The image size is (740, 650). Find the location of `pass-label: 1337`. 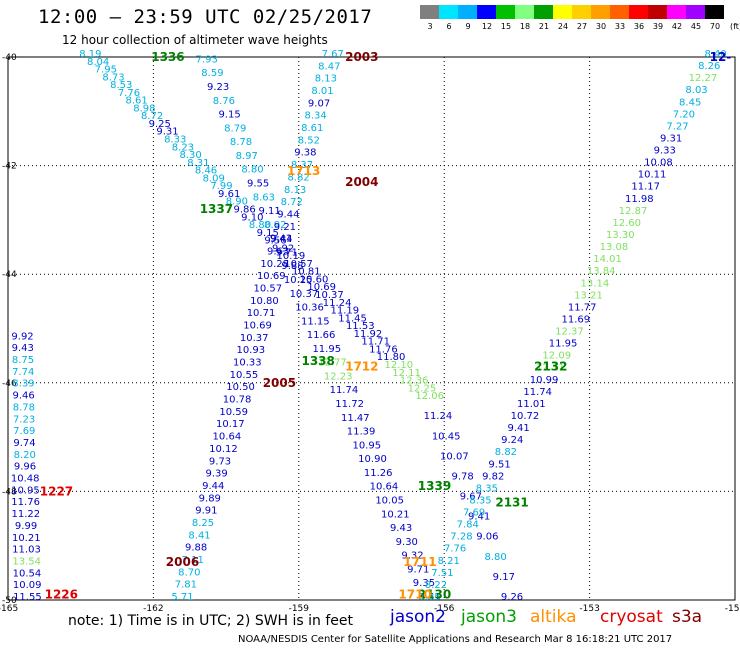

pass-label: 1337 is located at coordinates (216, 209).